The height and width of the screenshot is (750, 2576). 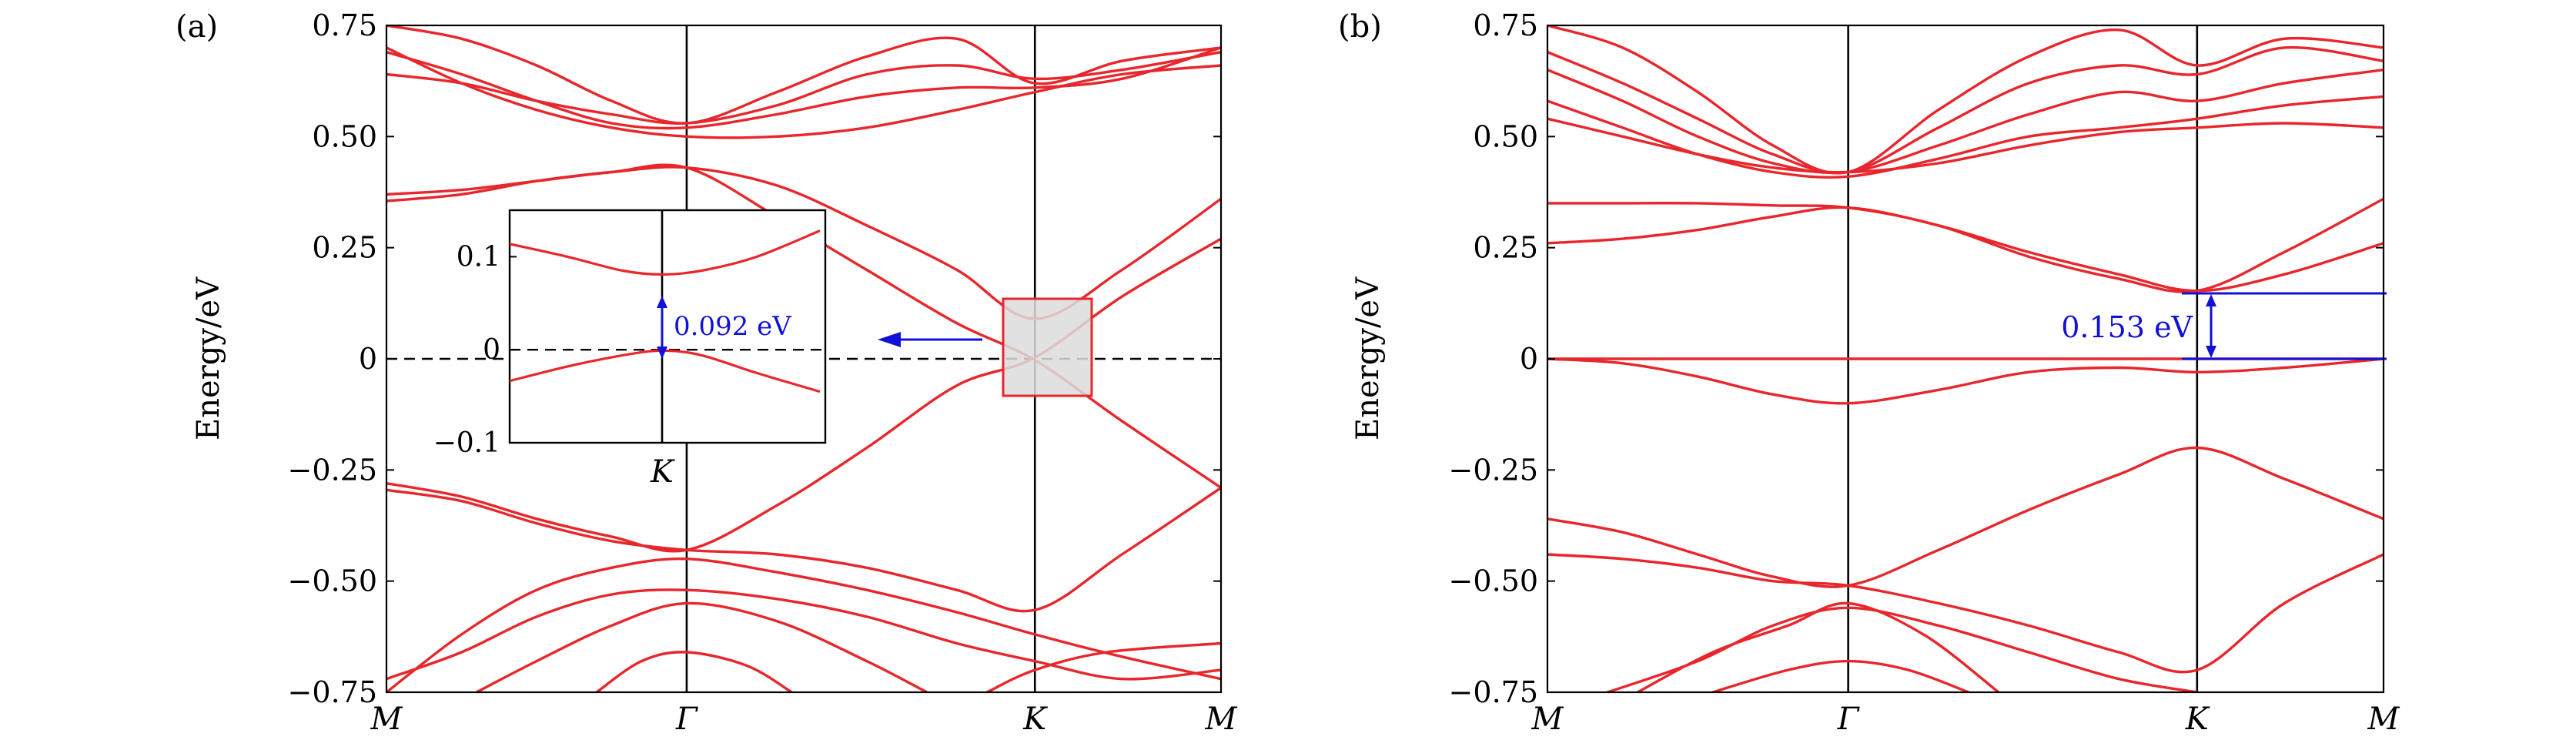 What do you see at coordinates (930, 339) in the screenshot?
I see `panel-a-pointer-arrow` at bounding box center [930, 339].